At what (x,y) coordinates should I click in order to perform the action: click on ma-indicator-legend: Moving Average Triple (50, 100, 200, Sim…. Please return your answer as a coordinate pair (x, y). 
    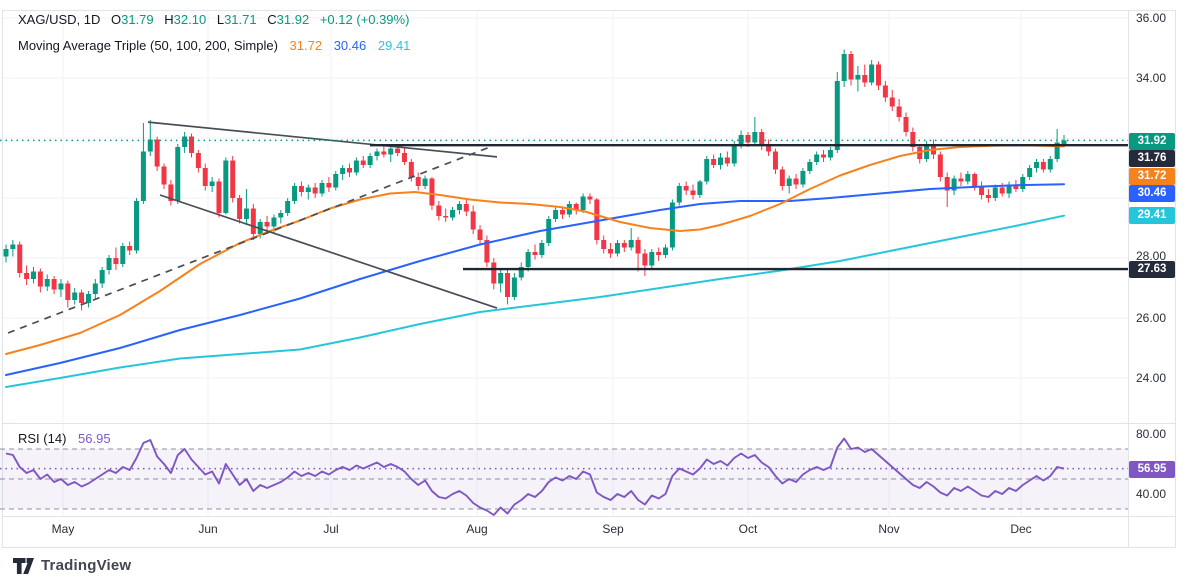
    Looking at the image, I should click on (214, 45).